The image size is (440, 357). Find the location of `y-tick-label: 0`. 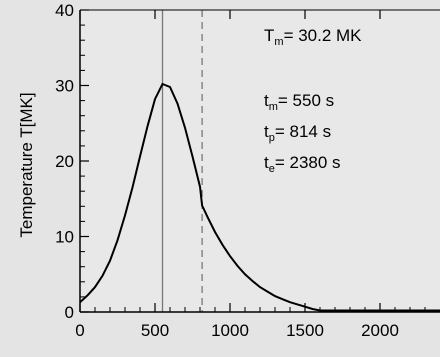

y-tick-label: 0 is located at coordinates (69, 312).